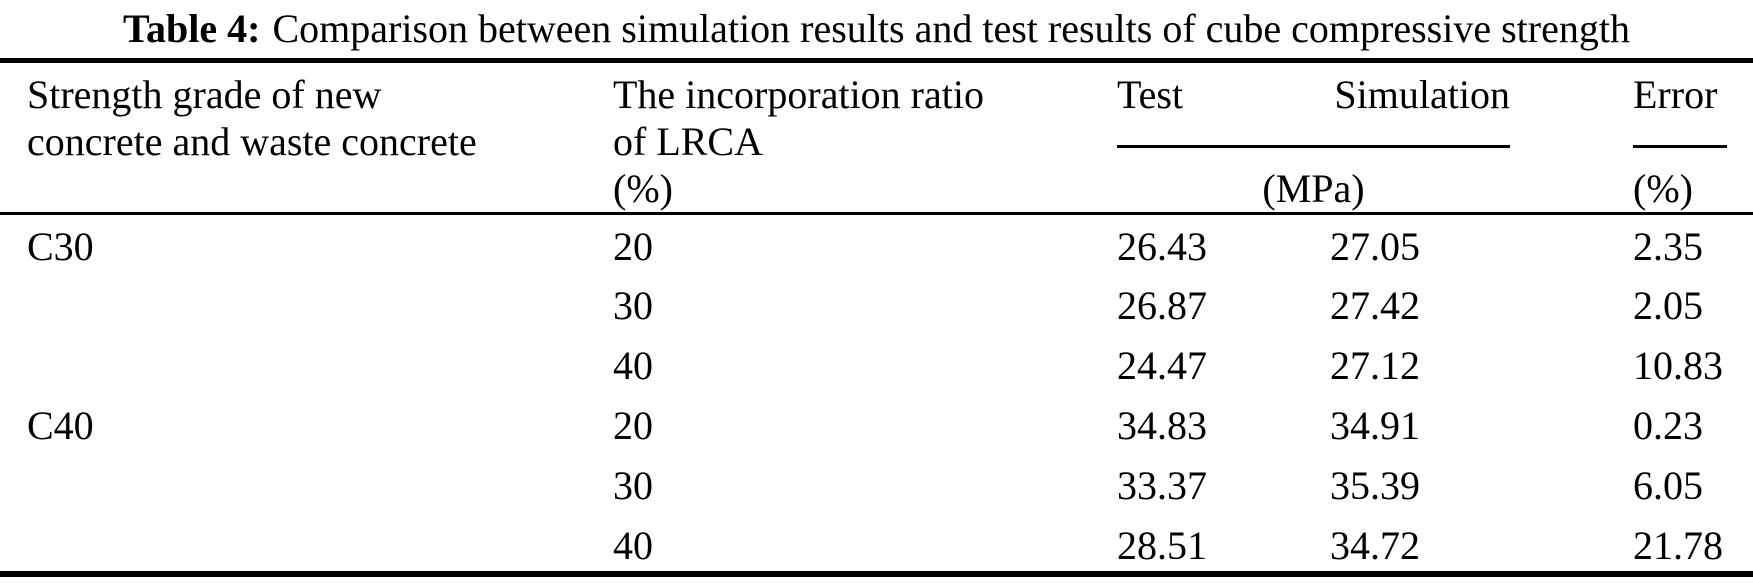 The image size is (1753, 583). What do you see at coordinates (1375, 305) in the screenshot?
I see `simulation-value-cell: 27.42` at bounding box center [1375, 305].